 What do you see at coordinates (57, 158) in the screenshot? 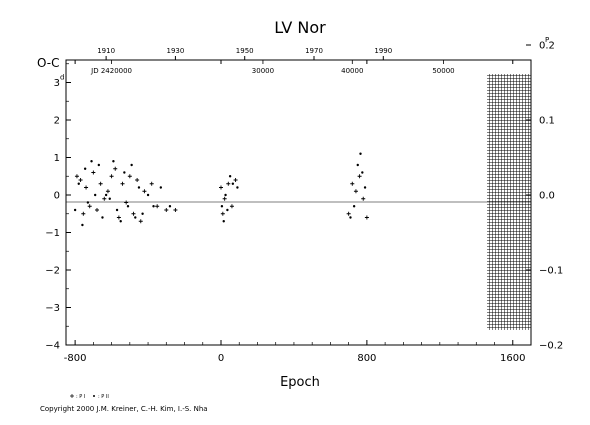
I see `y-tick-label-left: 1` at bounding box center [57, 158].